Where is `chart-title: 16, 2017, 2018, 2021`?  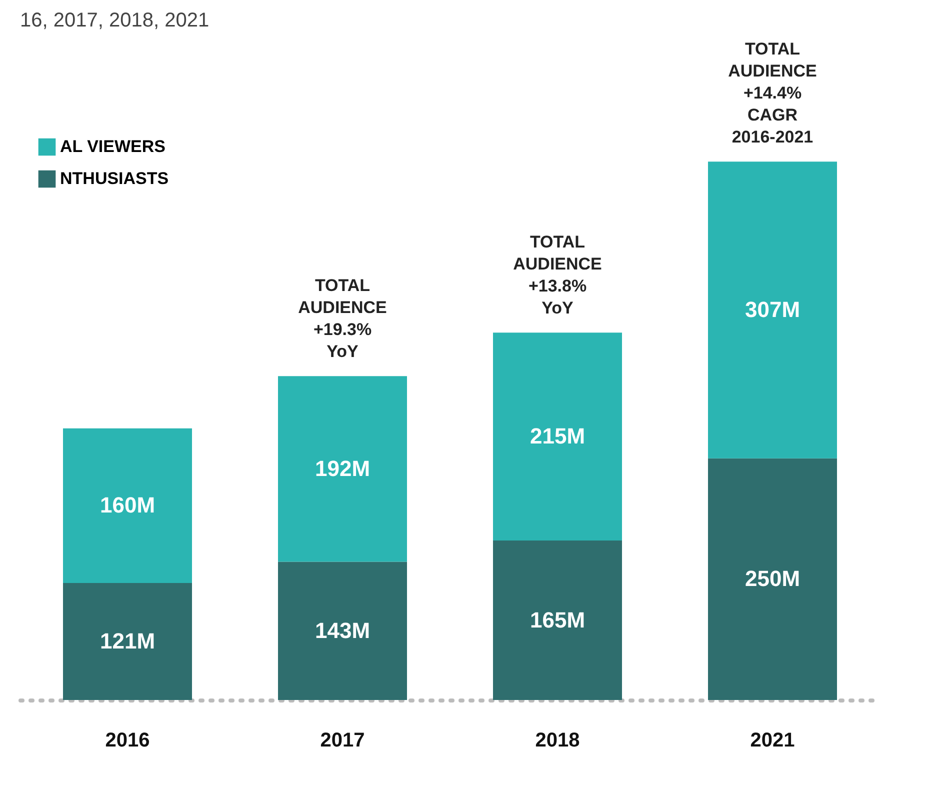 chart-title: 16, 2017, 2018, 2021 is located at coordinates (115, 21).